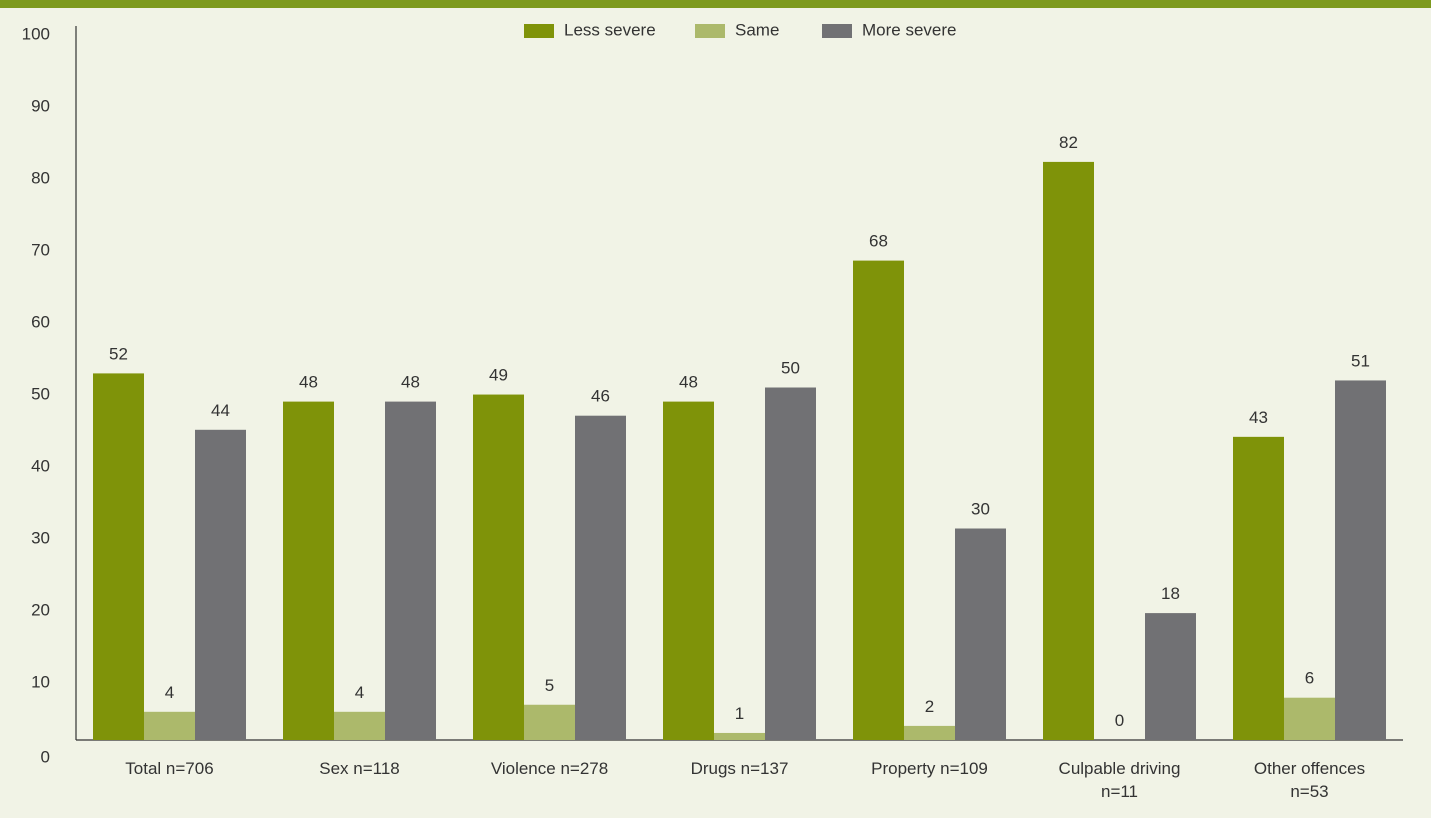 The width and height of the screenshot is (1433, 823). What do you see at coordinates (40, 465) in the screenshot?
I see `y-tick-label: 40` at bounding box center [40, 465].